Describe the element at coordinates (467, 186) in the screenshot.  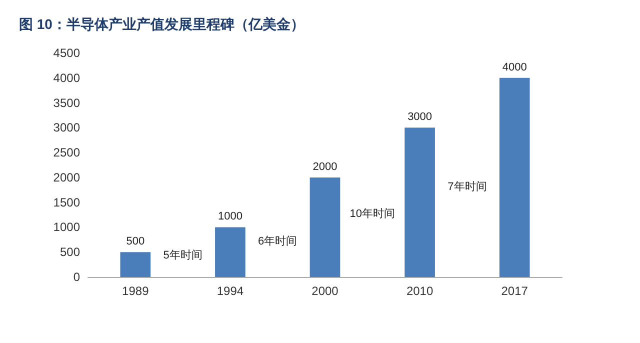
I see `annotation: 7年时间` at that location.